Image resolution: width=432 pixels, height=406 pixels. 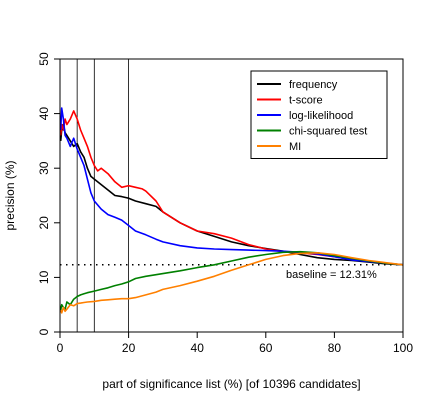 What do you see at coordinates (328, 132) in the screenshot?
I see `legend-label-3: chi-squared test` at bounding box center [328, 132].